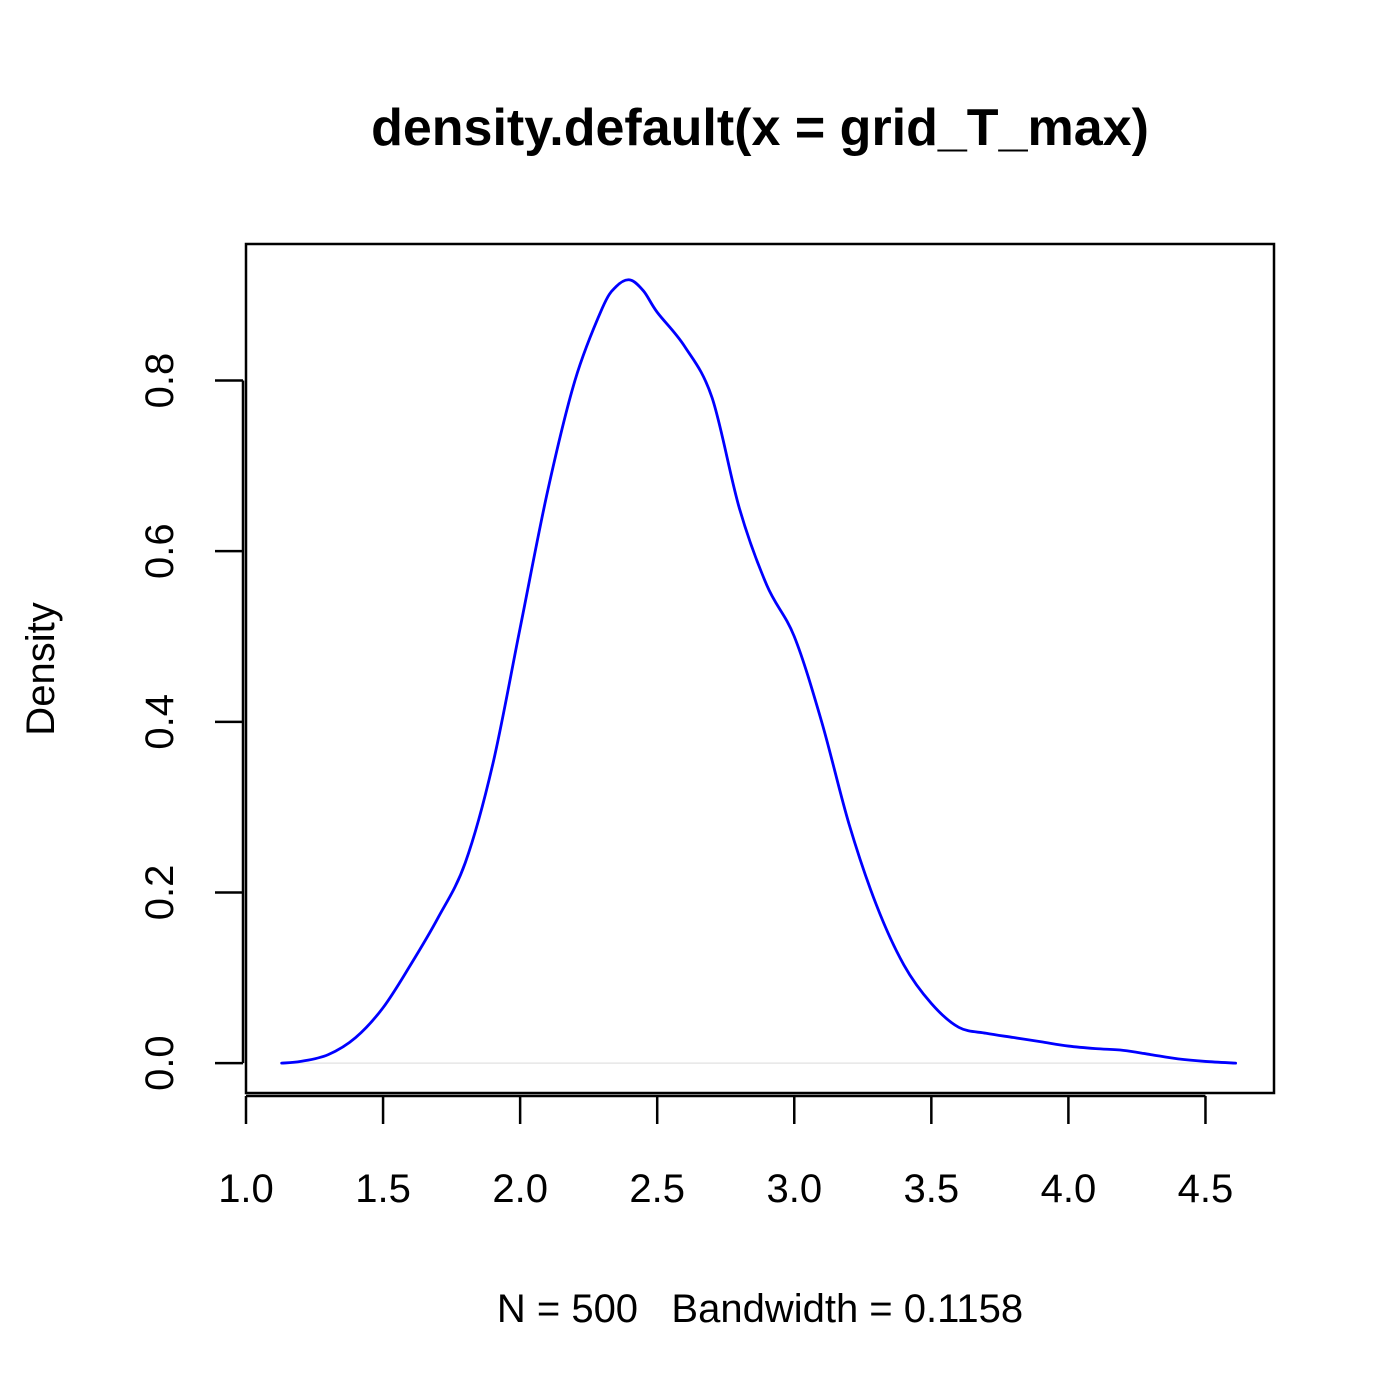 This screenshot has height=1400, width=1400. What do you see at coordinates (726, 1152) in the screenshot?
I see `x-axis: 1.0 1.5 2.0 2.5 3.0 3.5 4.0 4.5` at bounding box center [726, 1152].